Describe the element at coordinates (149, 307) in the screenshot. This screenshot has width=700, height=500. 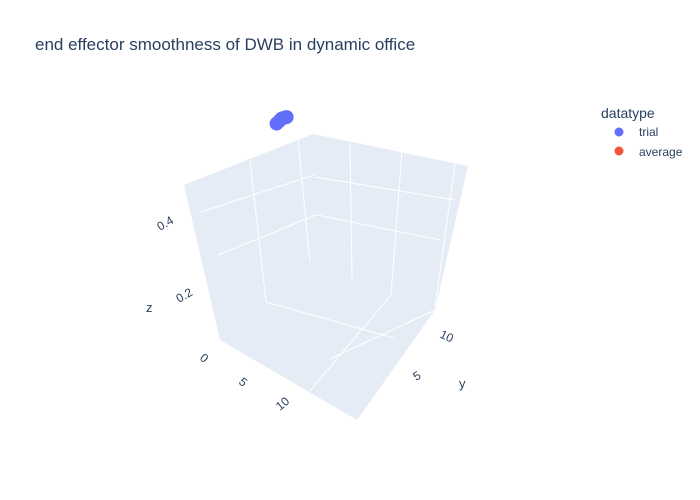
I see `z-axis-title: z` at that location.